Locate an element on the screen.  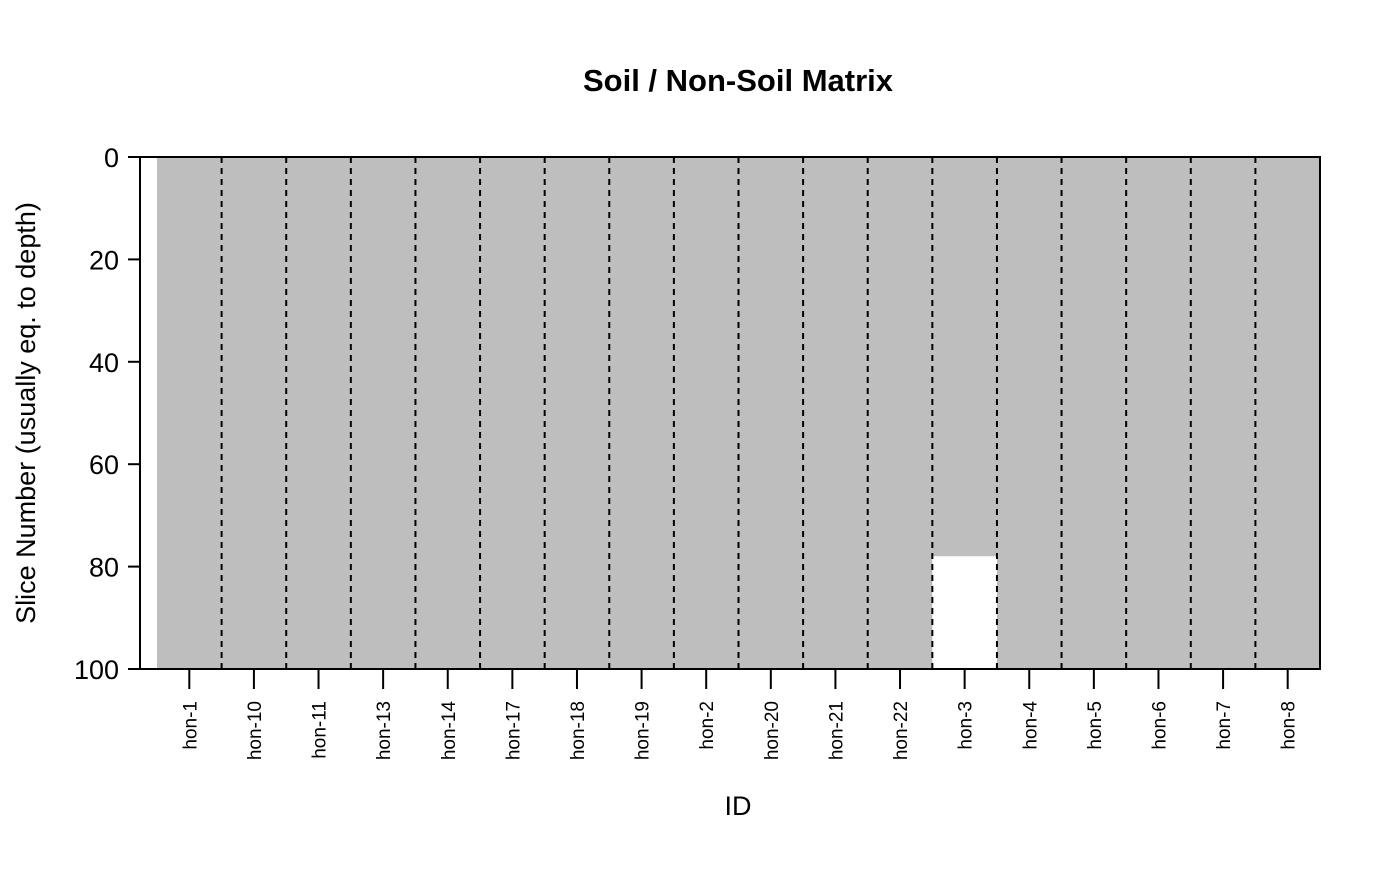
y-axis: 0 20 40 60 80 100 is located at coordinates (107, 414).